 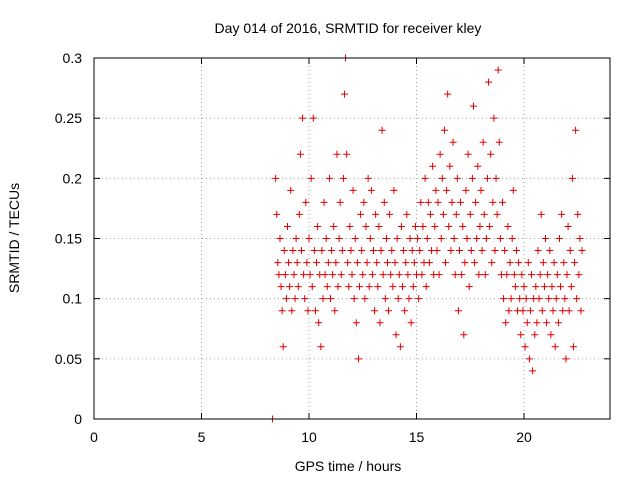 What do you see at coordinates (524, 437) in the screenshot?
I see `x-tick-label: 20` at bounding box center [524, 437].